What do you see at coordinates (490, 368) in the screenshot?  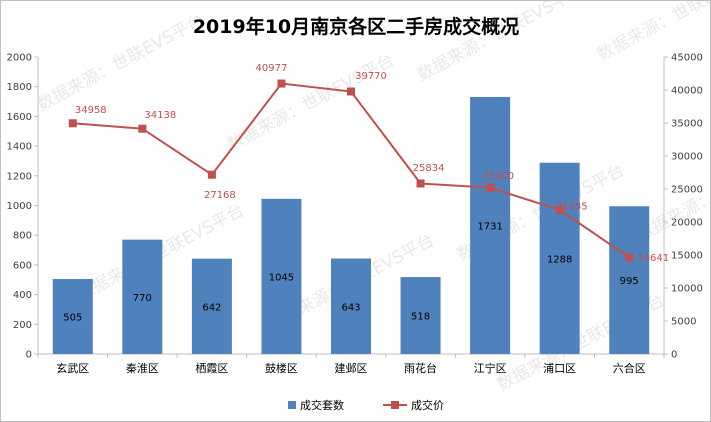 I see `x-category-label: 江宁区` at bounding box center [490, 368].